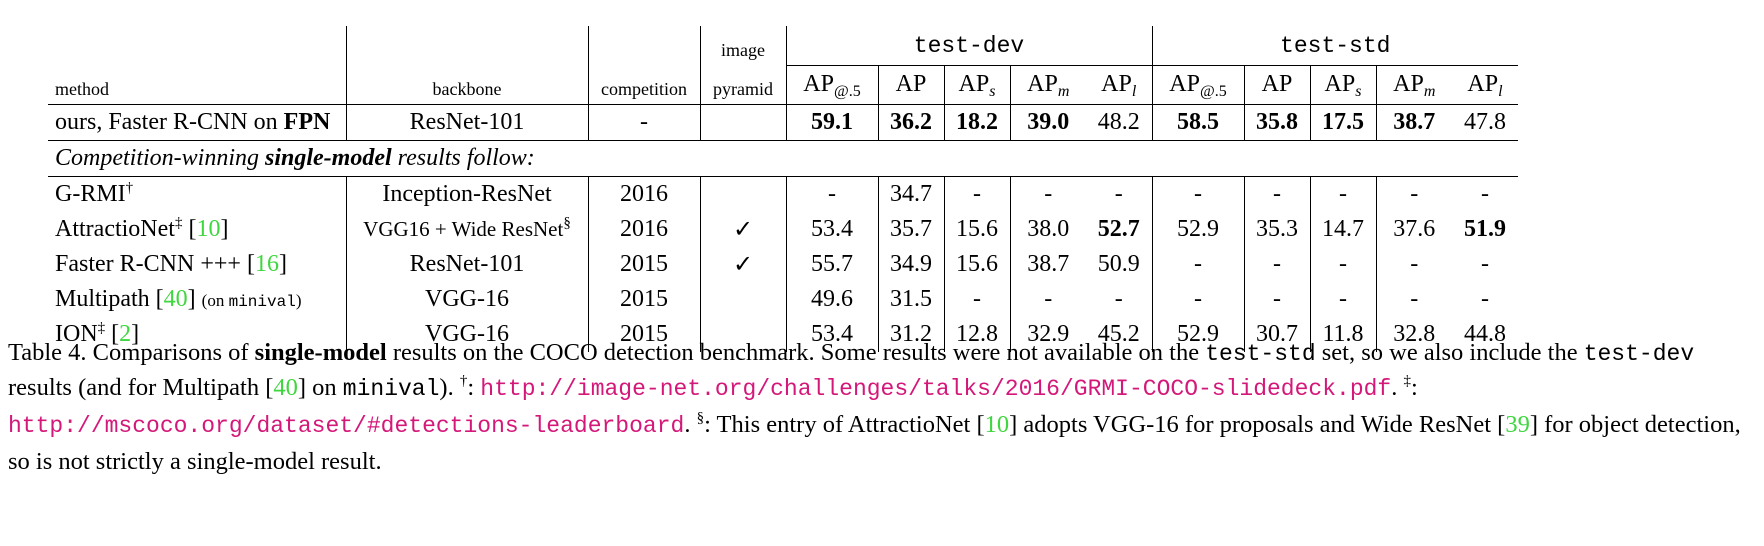 Image resolution: width=1764 pixels, height=546 pixels. I want to click on value-cell: 12.8, so click(977, 334).